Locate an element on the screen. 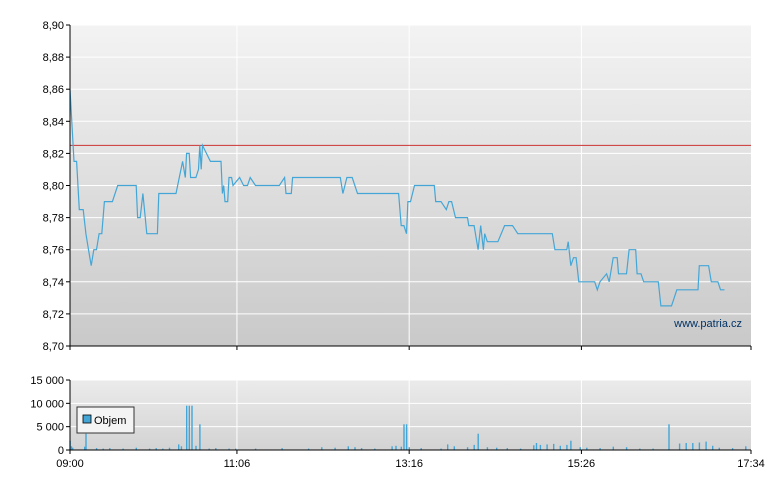 The width and height of the screenshot is (780, 490). x-tick-label: 13:16 is located at coordinates (409, 464).